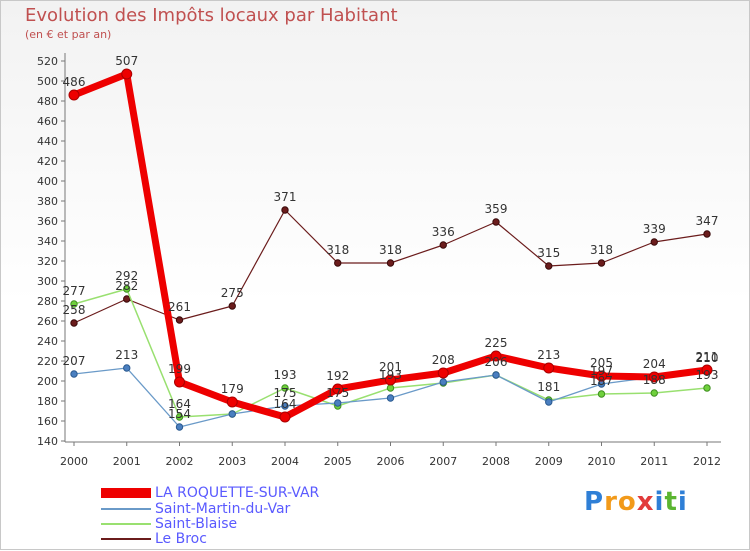 This screenshot has height=551, width=750. Describe the element at coordinates (232, 461) in the screenshot. I see `x-tick-label: 2003` at that location.